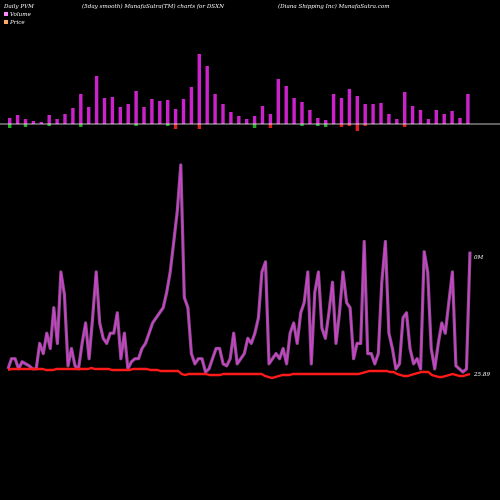 The width and height of the screenshot is (500, 500). I want to click on price-line, so click(239, 373).